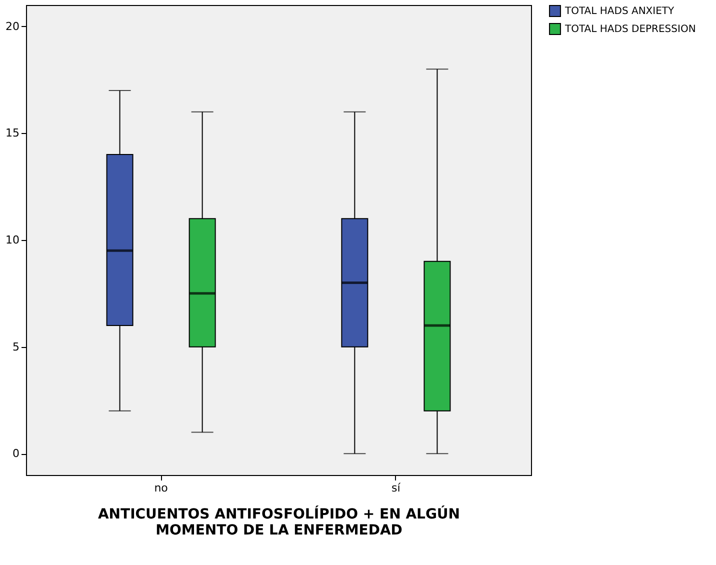 This screenshot has width=716, height=565. Describe the element at coordinates (161, 488) in the screenshot. I see `x-tick-label: no` at that location.